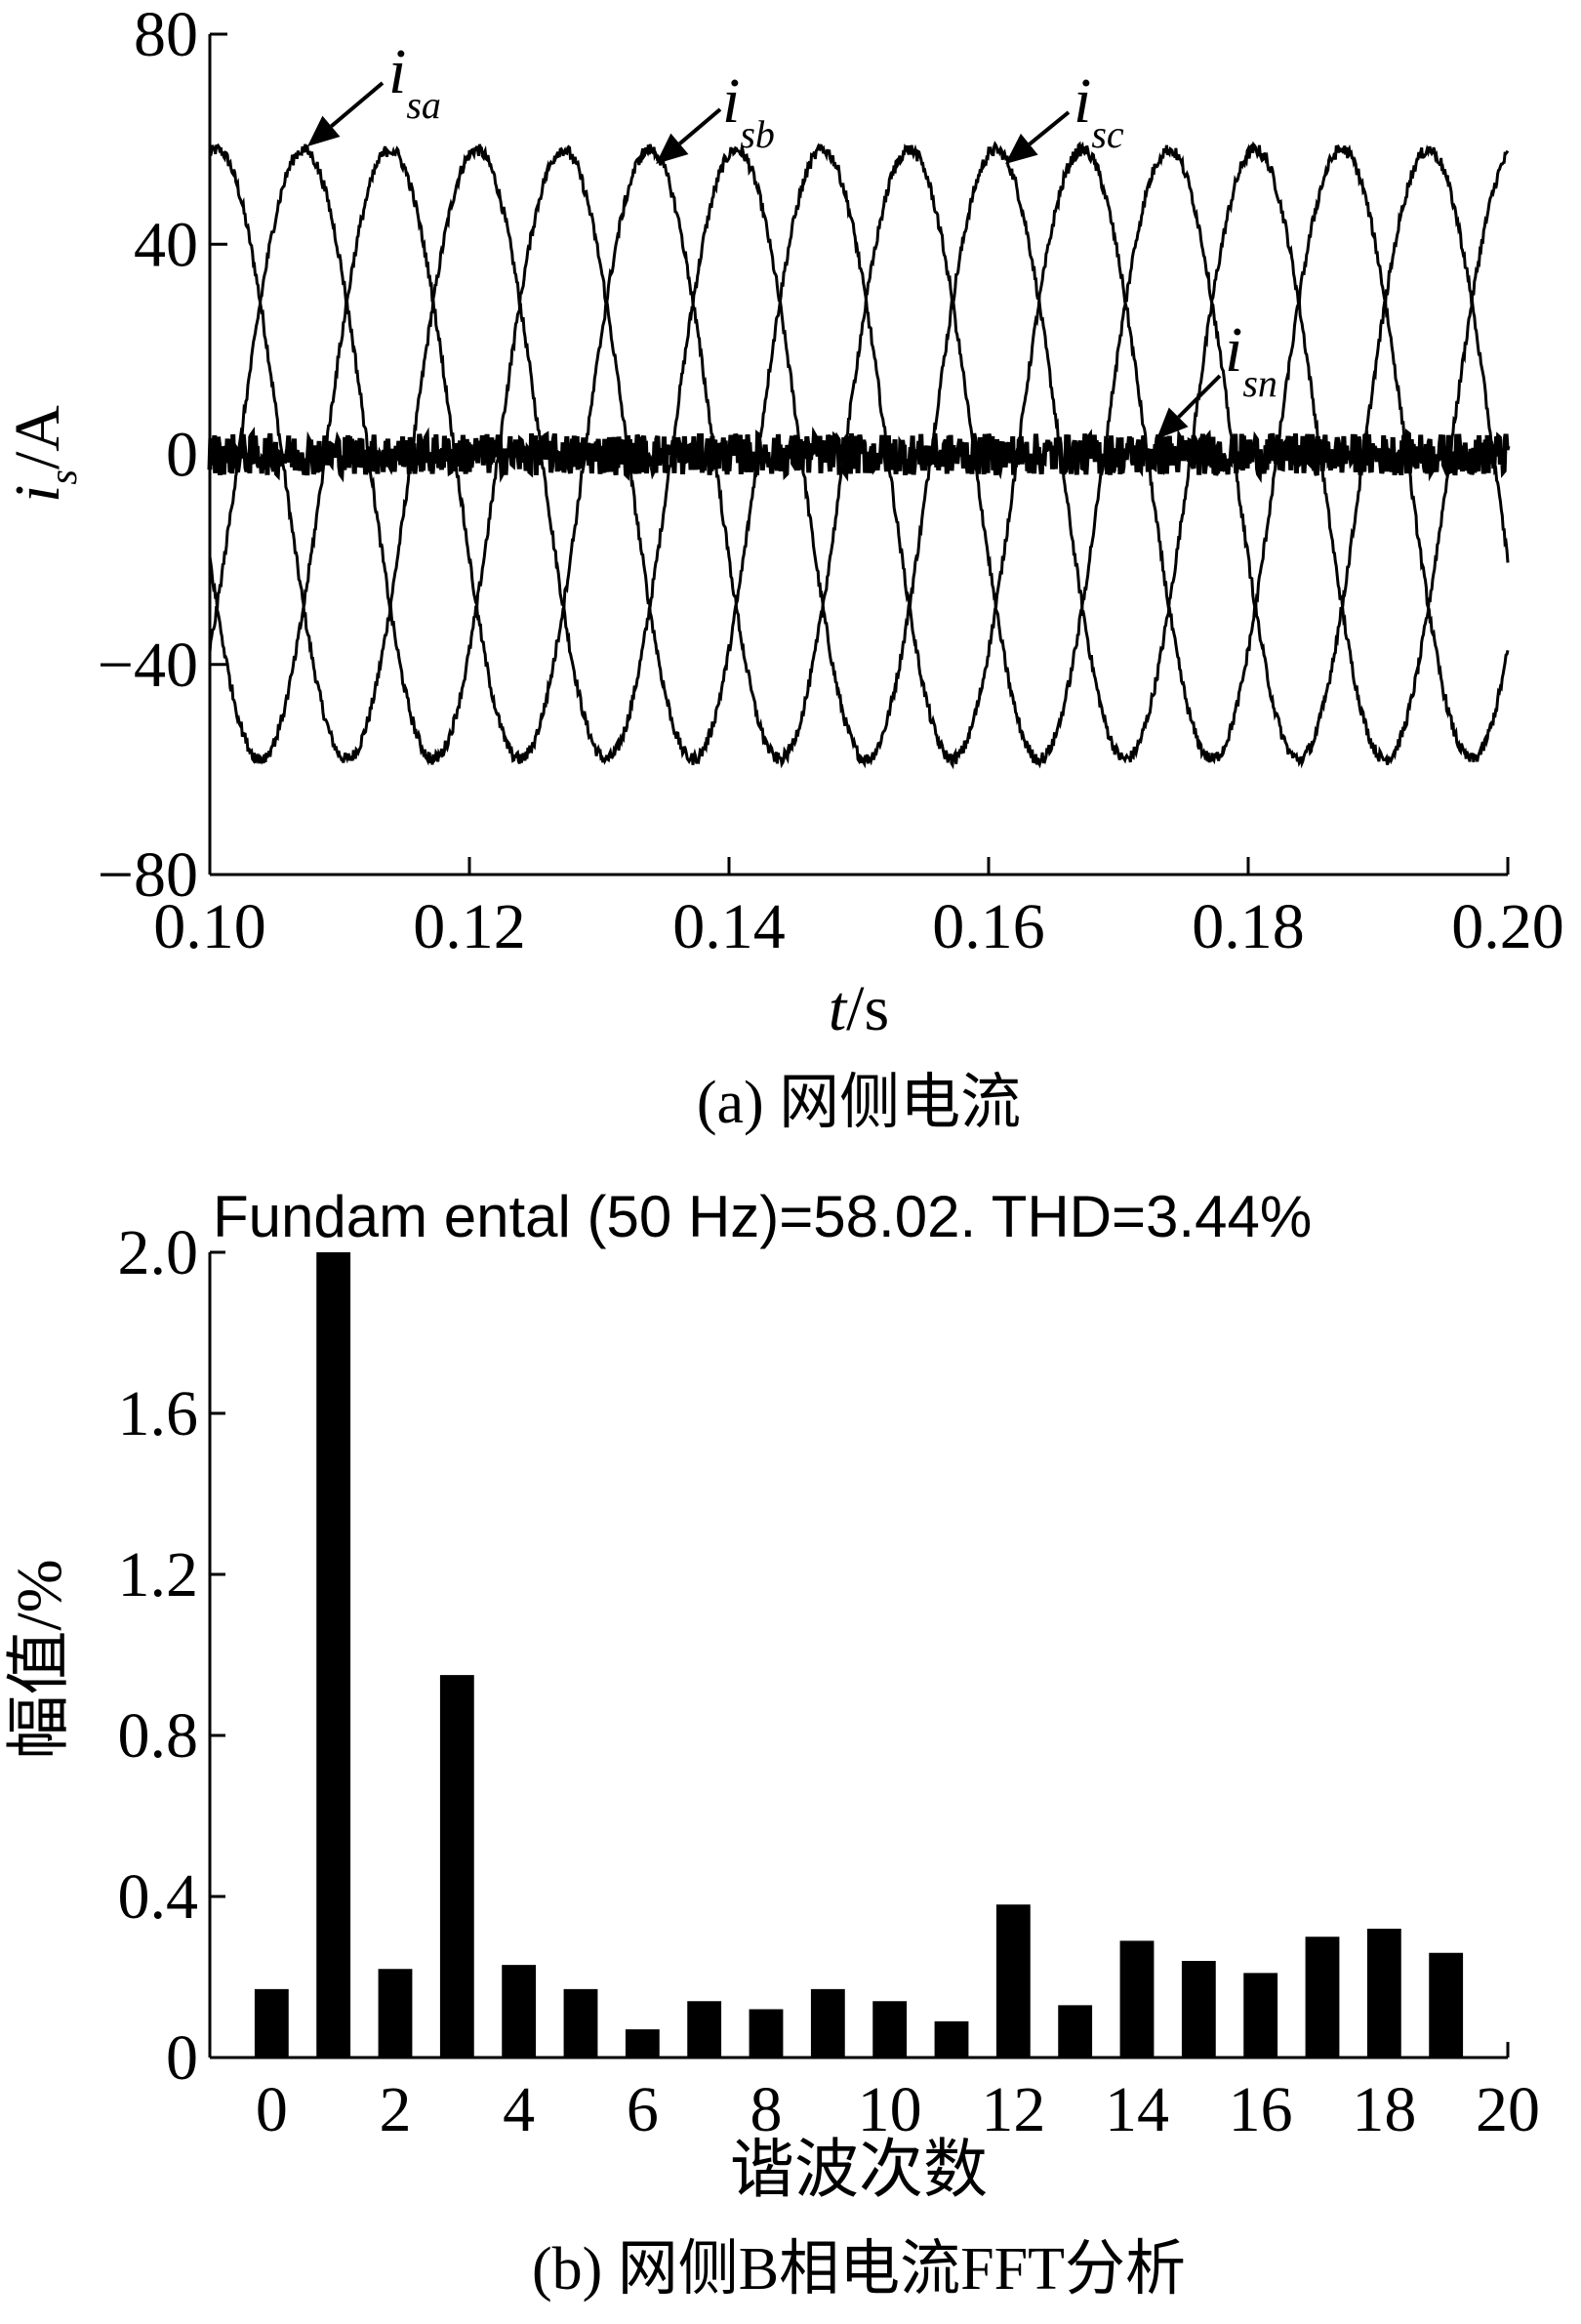  I want to click on fft-x-tick-label: 12, so click(1013, 2110).